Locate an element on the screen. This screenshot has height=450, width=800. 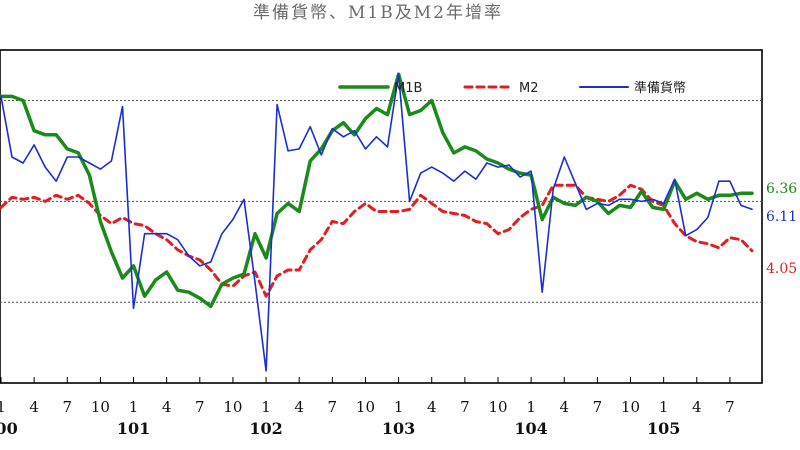
x-tick-label-0: 1 is located at coordinates (3, 407).